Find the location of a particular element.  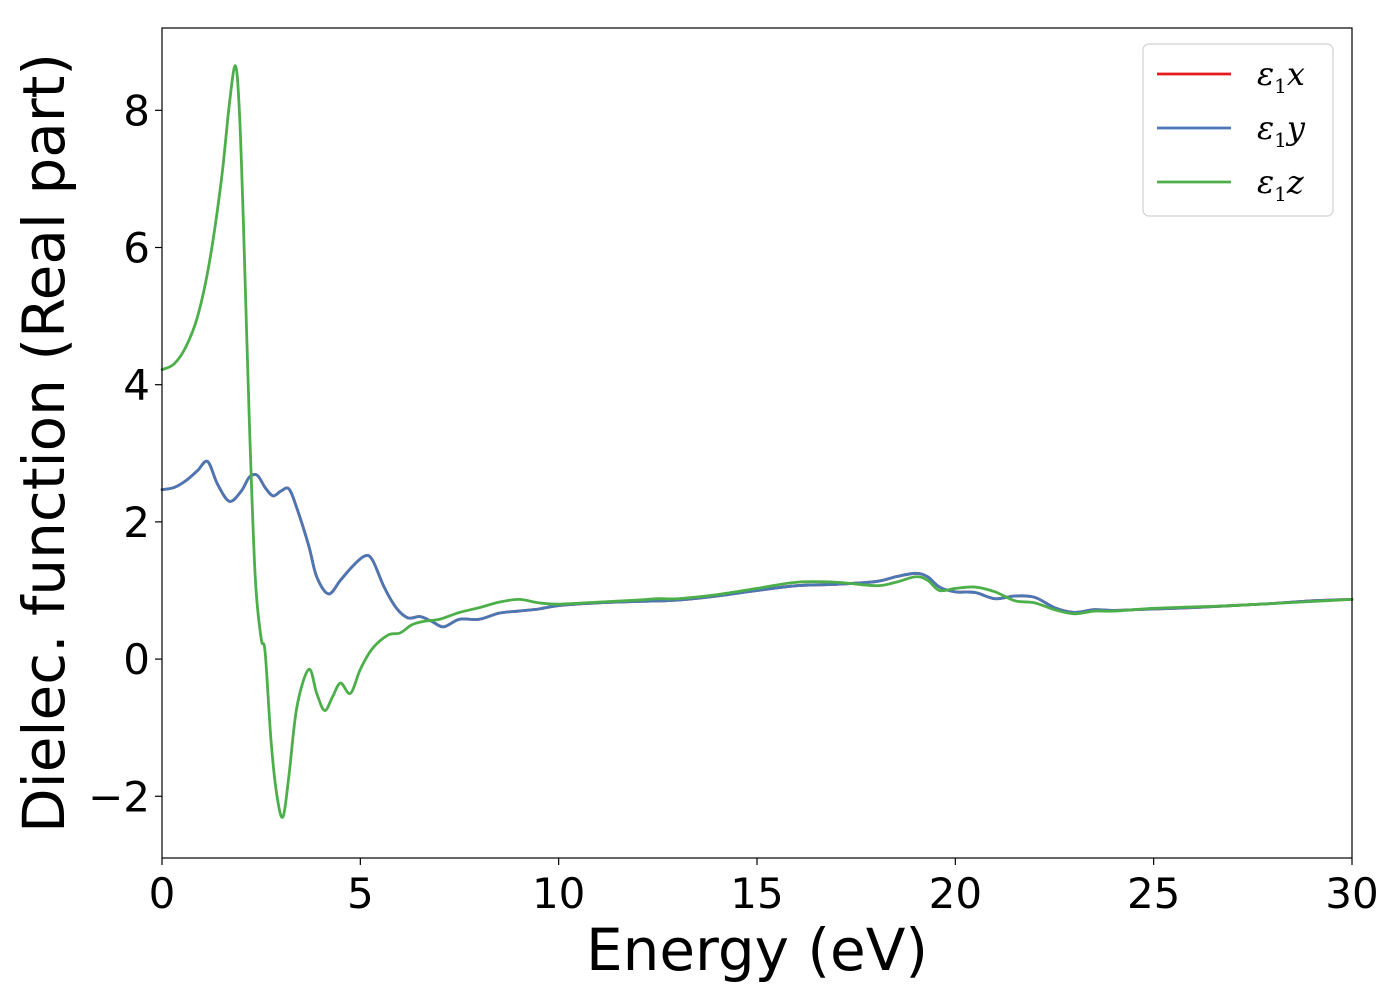

x-tick-label: 5 is located at coordinates (360, 893).